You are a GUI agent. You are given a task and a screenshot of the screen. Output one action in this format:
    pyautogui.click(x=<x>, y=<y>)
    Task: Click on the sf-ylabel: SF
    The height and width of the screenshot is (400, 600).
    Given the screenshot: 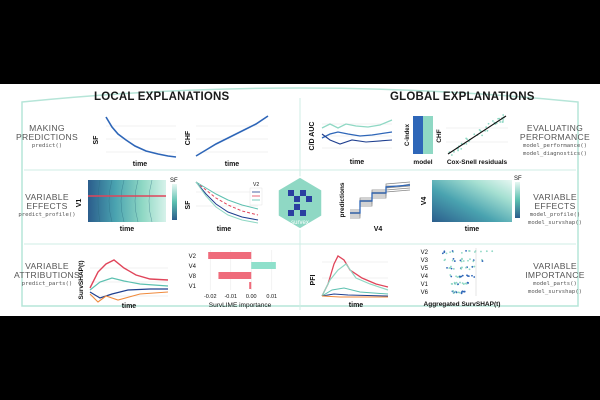 What is the action you would take?
    pyautogui.click(x=96, y=140)
    